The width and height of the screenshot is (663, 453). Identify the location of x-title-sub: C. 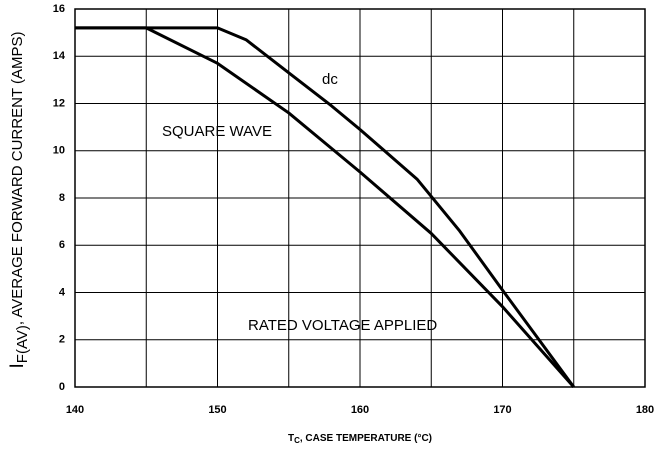
(297, 440).